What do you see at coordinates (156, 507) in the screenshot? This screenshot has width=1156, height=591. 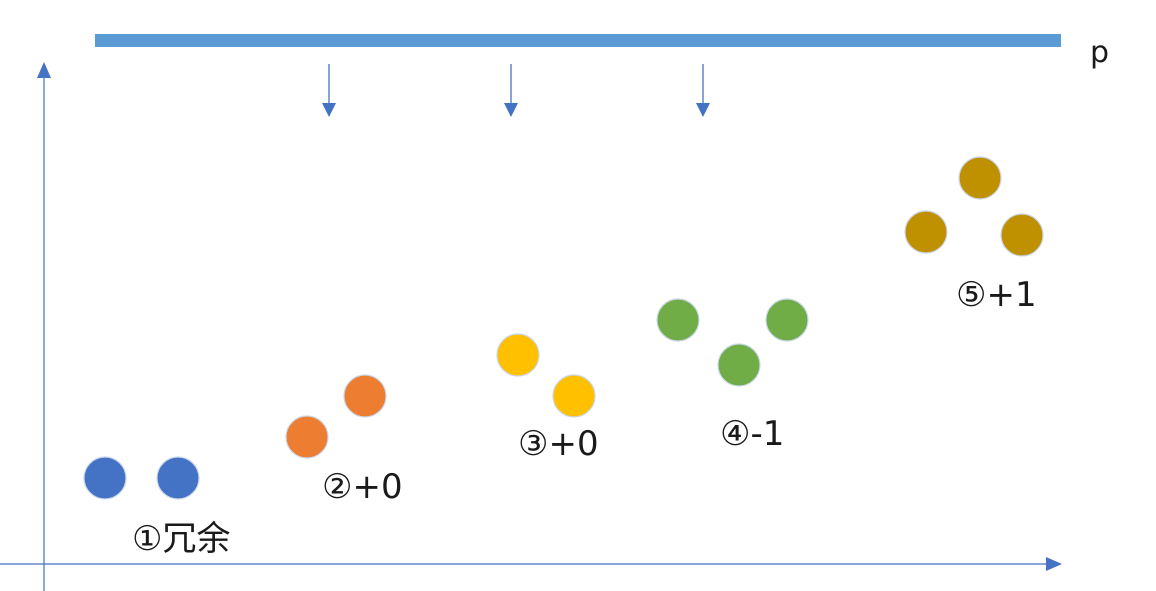 I see `group-1: ①冗余` at bounding box center [156, 507].